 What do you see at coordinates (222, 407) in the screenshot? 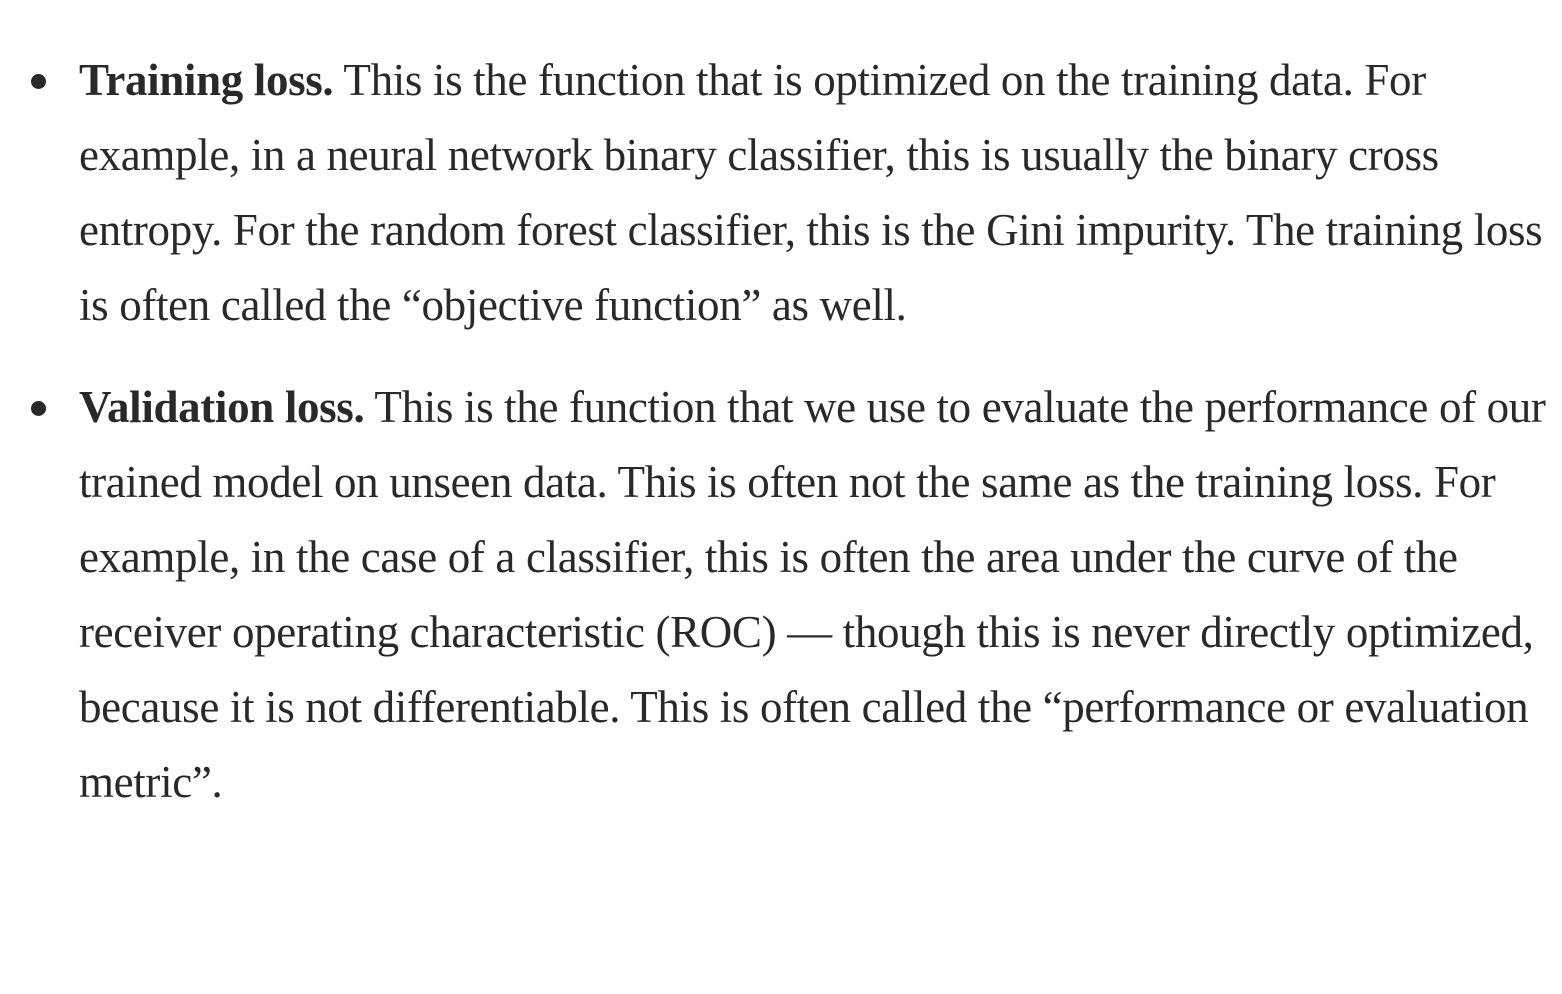
I see `term-validation-loss: Validation loss.` at bounding box center [222, 407].